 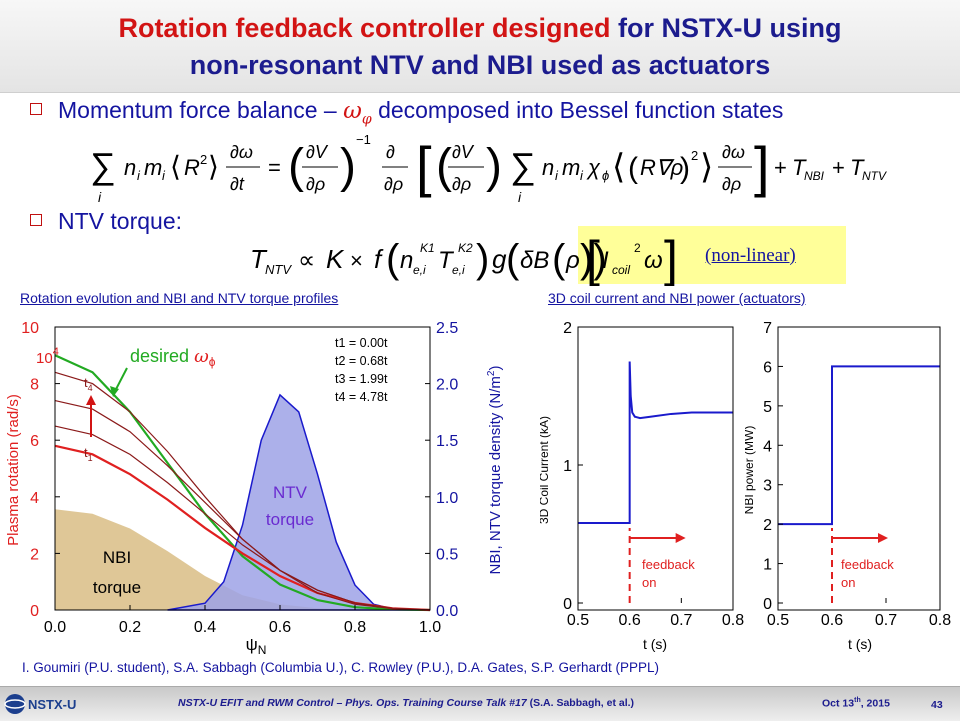 What do you see at coordinates (290, 492) in the screenshot?
I see `ntv-label-1: NTV` at bounding box center [290, 492].